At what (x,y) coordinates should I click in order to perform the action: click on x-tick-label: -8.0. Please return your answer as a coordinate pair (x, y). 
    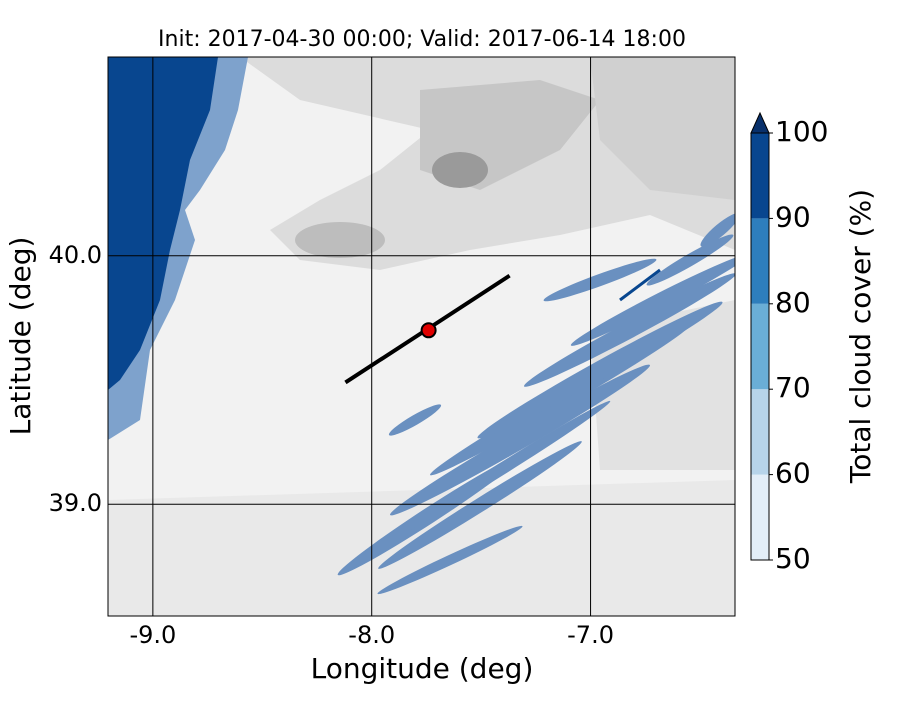
    Looking at the image, I should click on (371, 635).